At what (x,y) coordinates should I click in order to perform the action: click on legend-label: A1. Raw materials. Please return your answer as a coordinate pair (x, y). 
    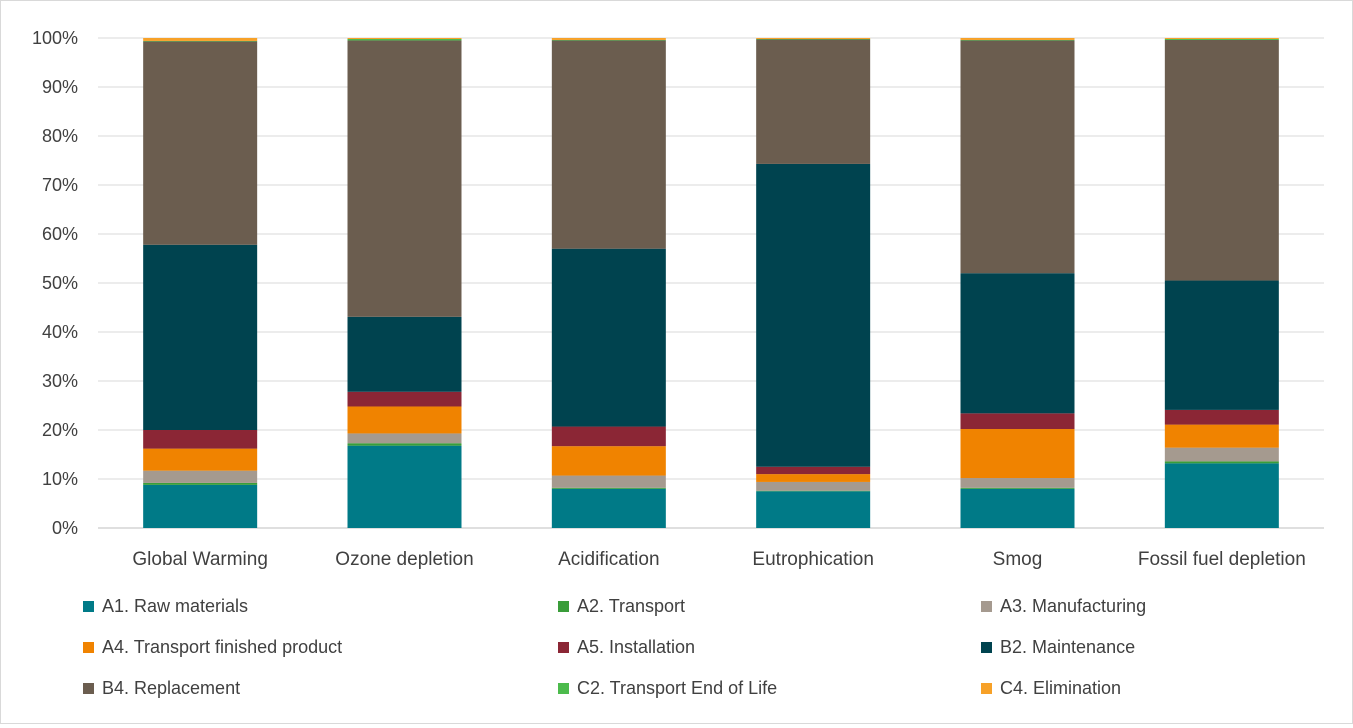
    Looking at the image, I should click on (175, 606).